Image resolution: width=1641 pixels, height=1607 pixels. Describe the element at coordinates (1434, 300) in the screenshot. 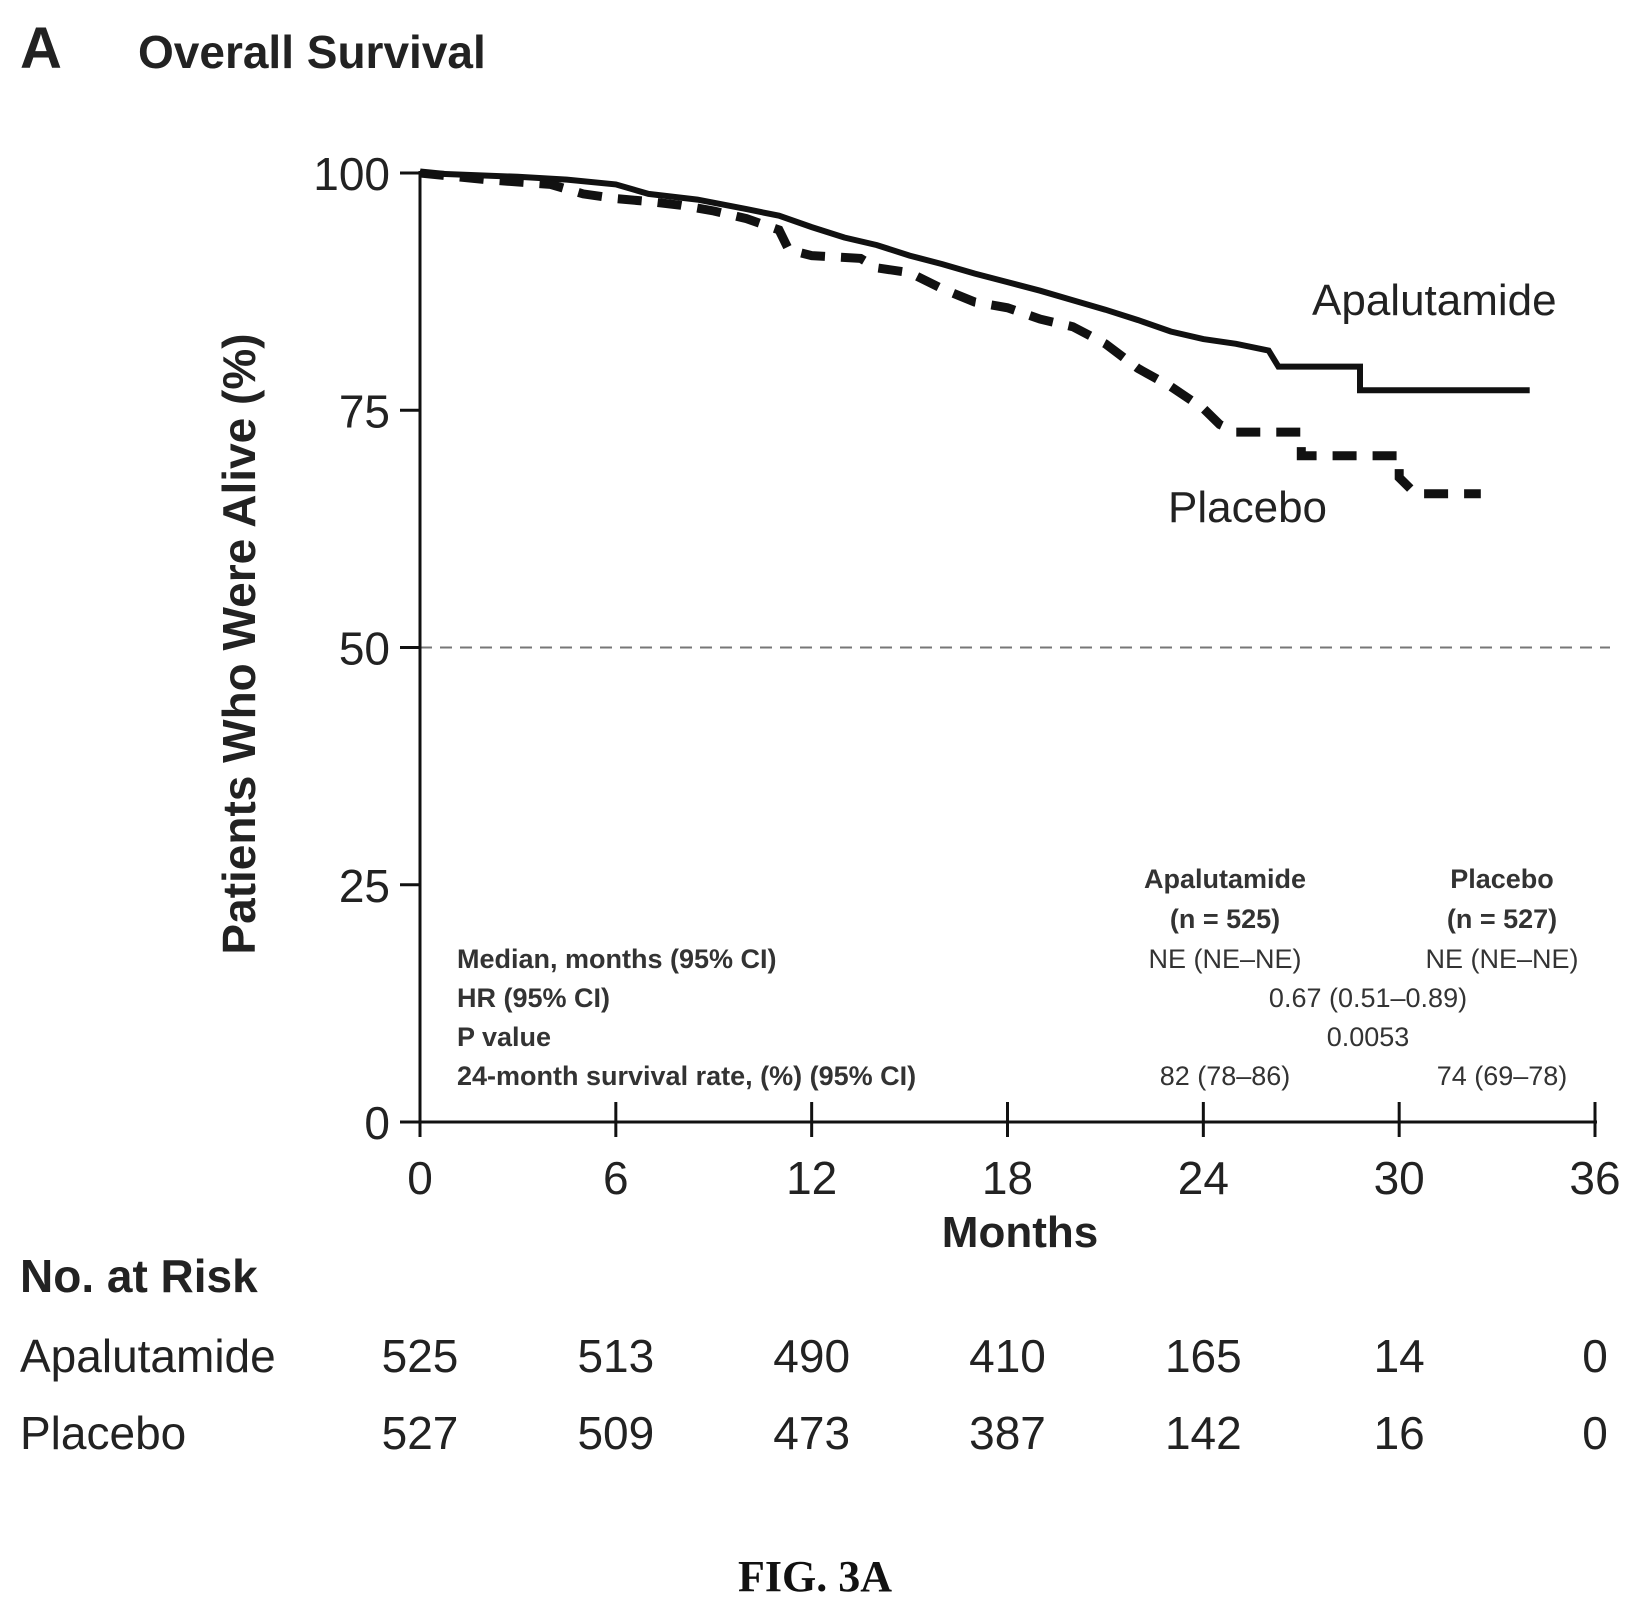

I see `annotation-apalutamide: Apalutamide` at that location.